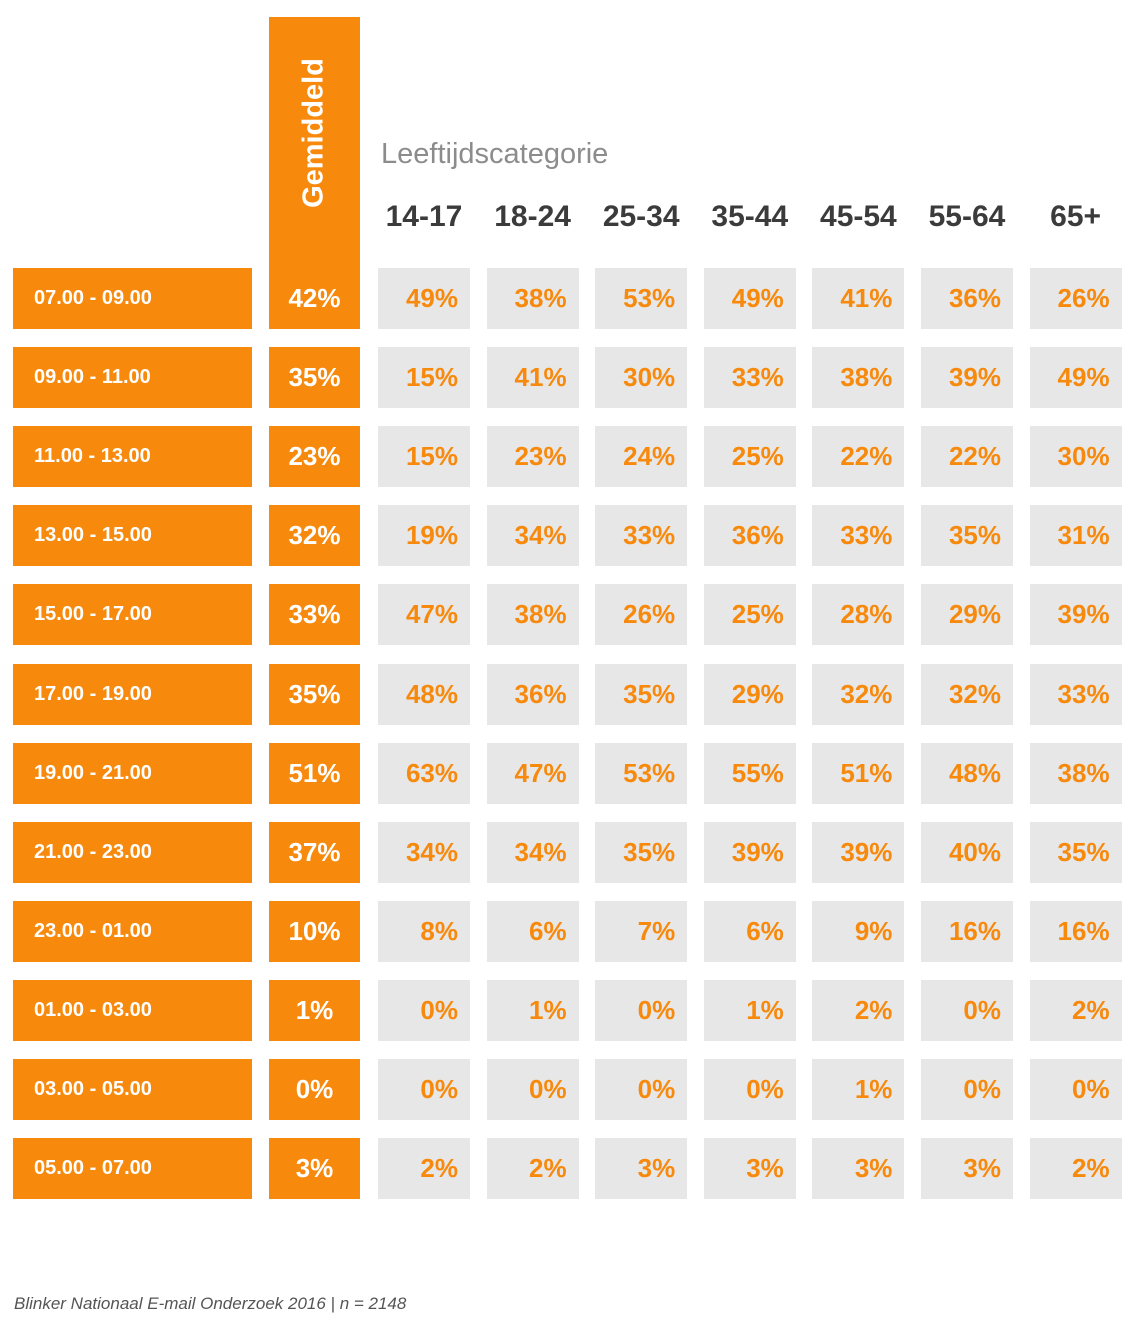 The height and width of the screenshot is (1327, 1142). What do you see at coordinates (967, 852) in the screenshot?
I see `data-cell-7-5: 40%` at bounding box center [967, 852].